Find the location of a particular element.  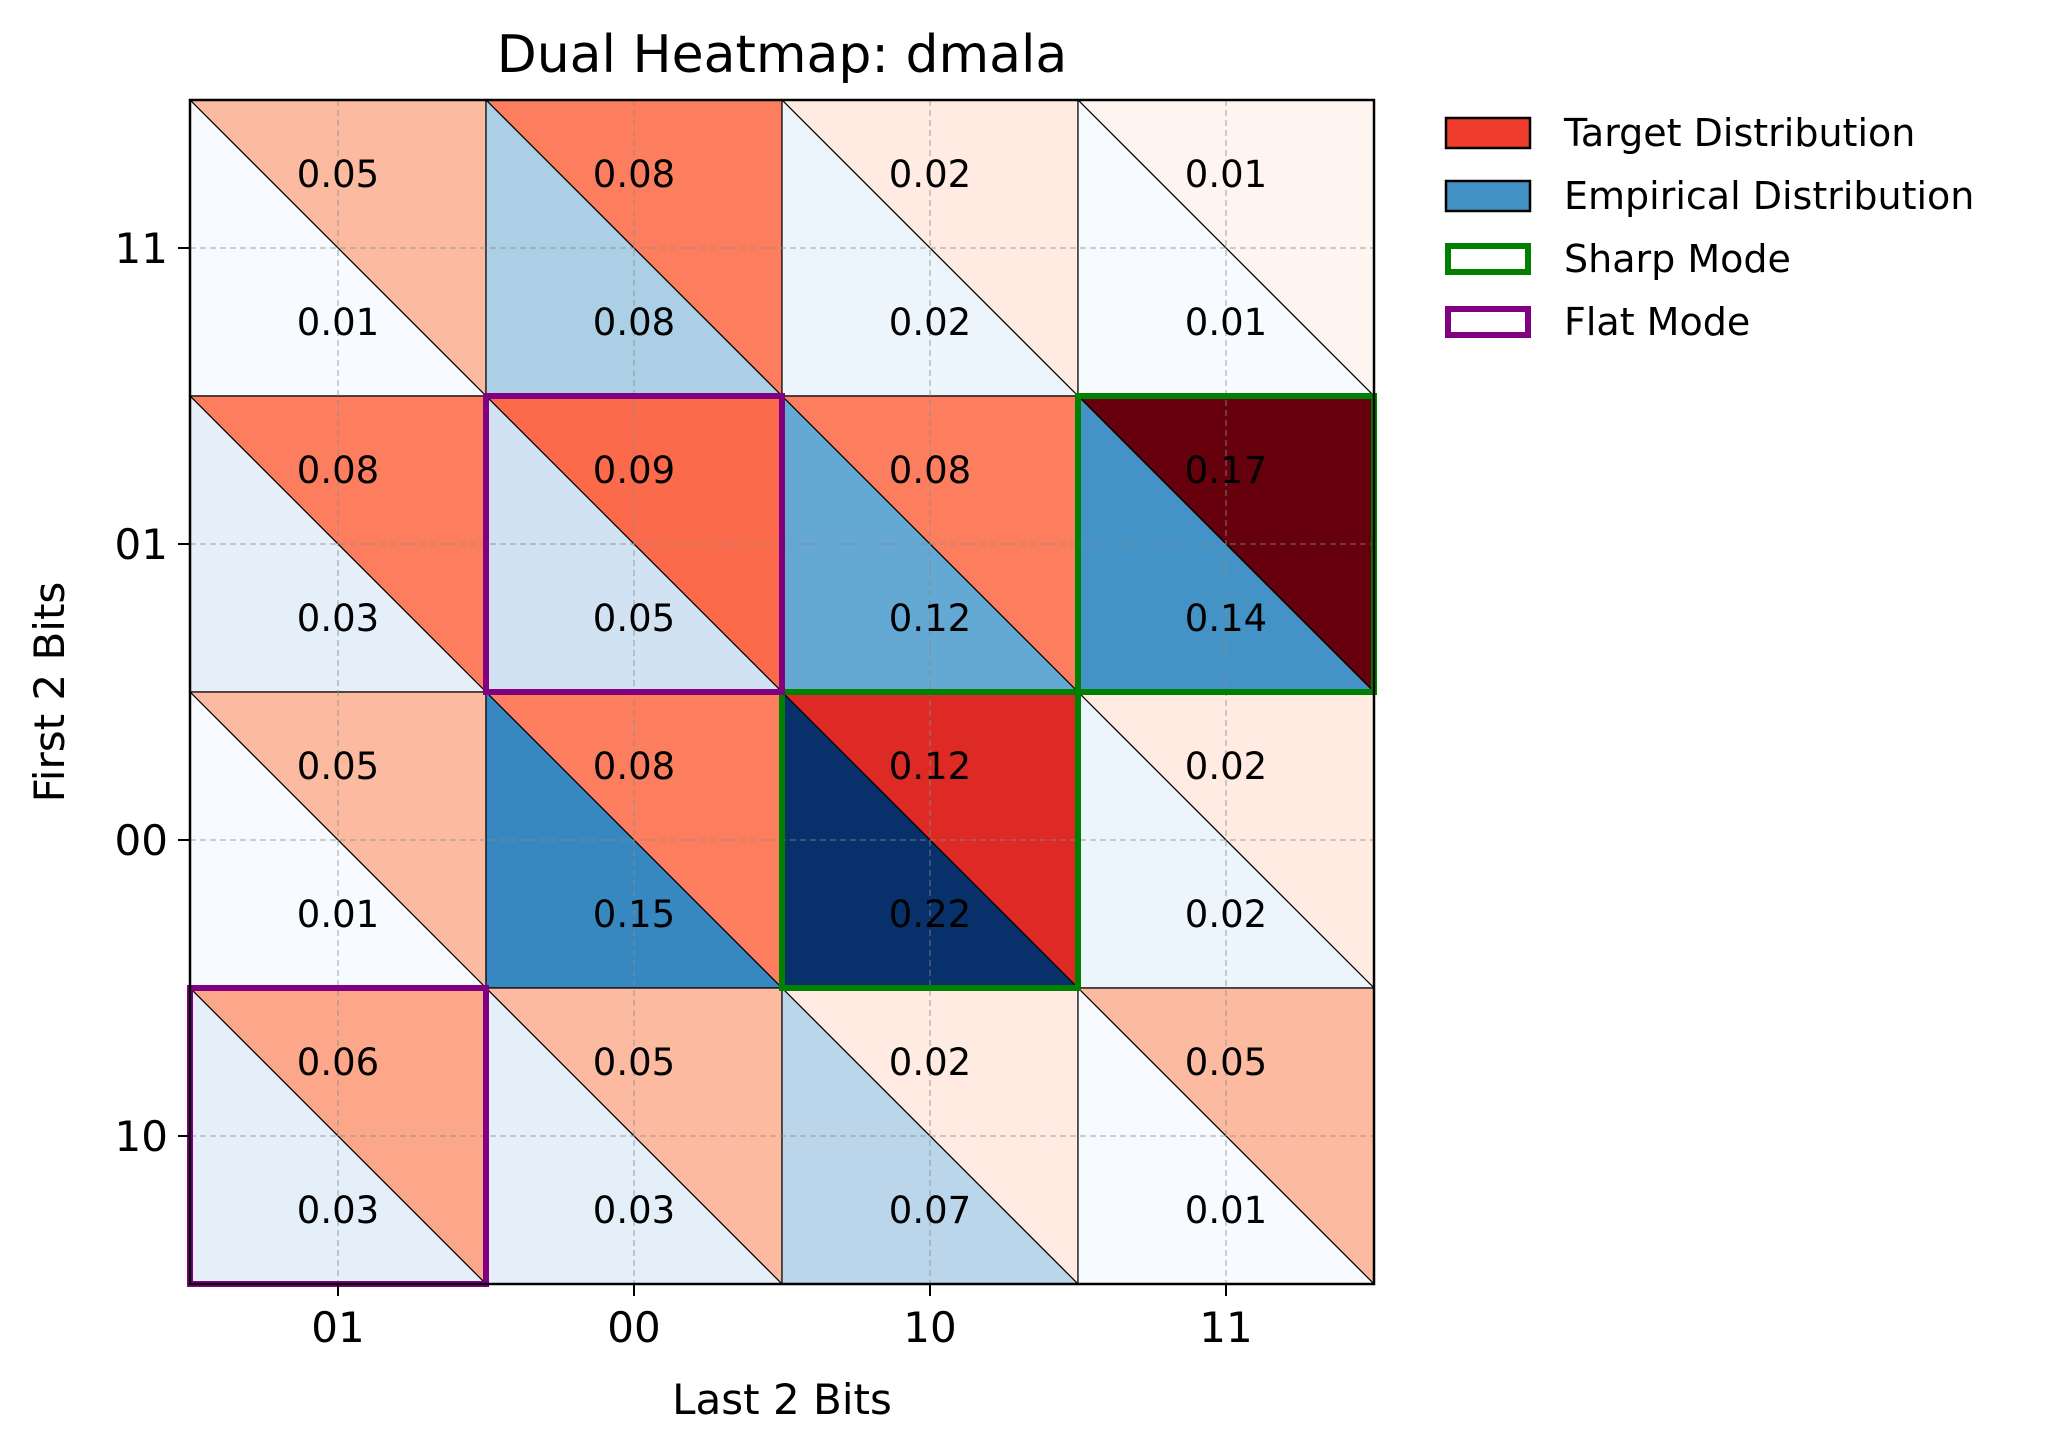

target-distribution-legend-swatch is located at coordinates (1488, 133).